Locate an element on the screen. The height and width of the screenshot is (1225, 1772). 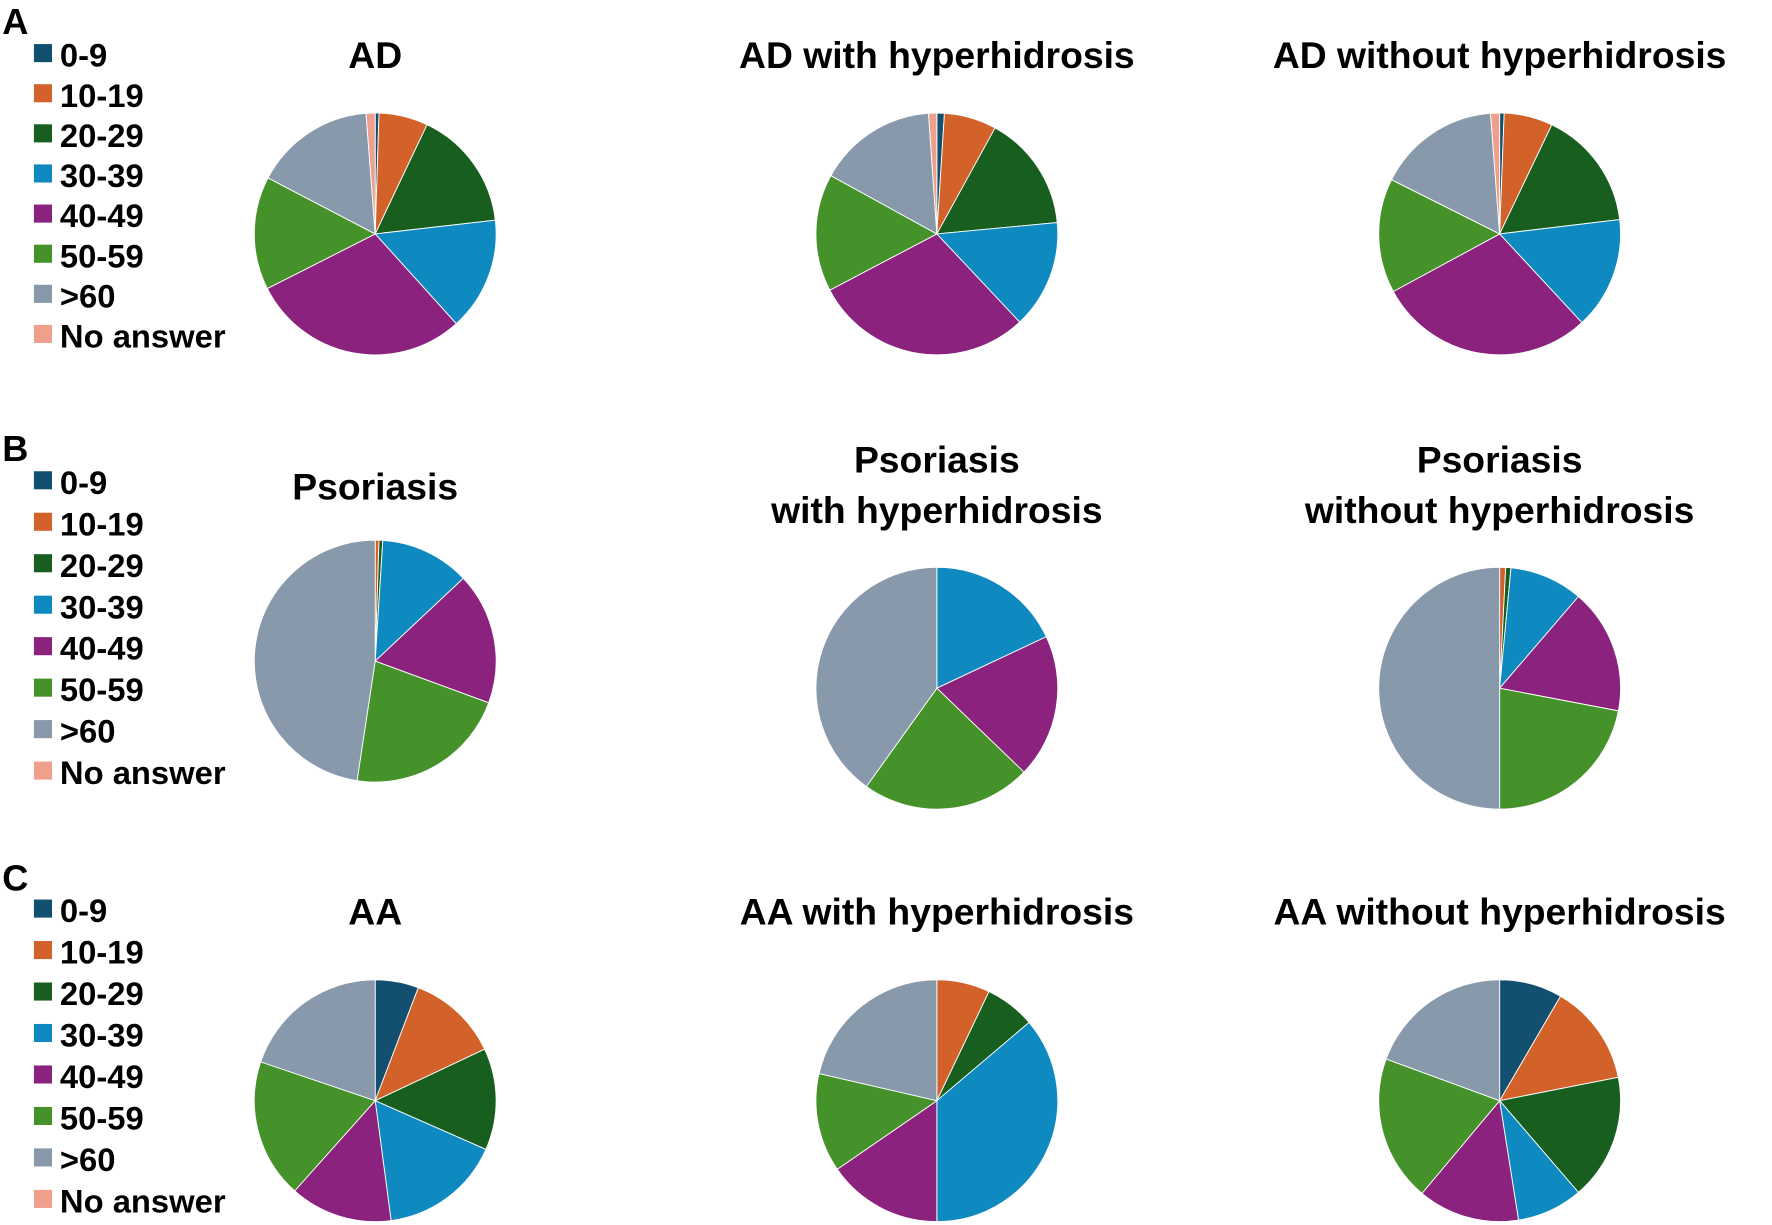
pie-chart: Psoriasis without hyperhidrosis is located at coordinates (1499, 624).